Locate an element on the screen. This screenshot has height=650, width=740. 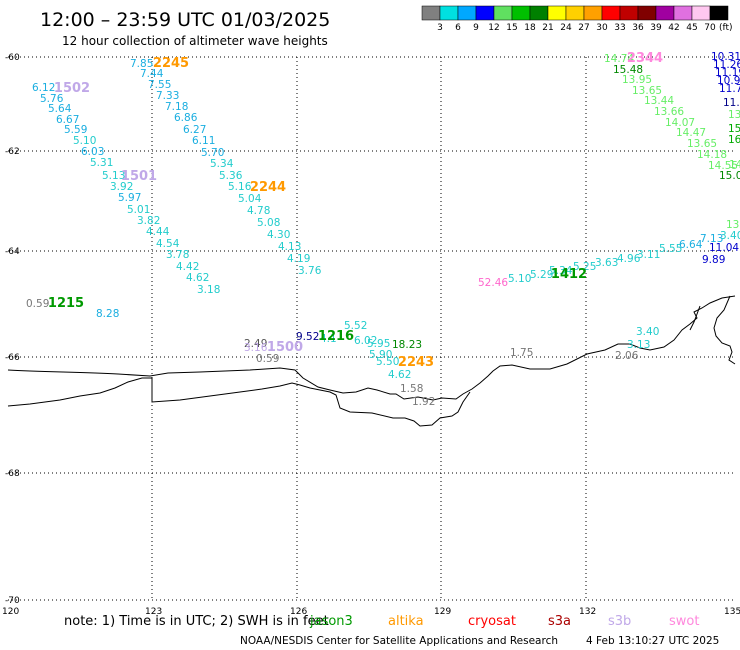
satellite-legend-cryosat: cryosat is located at coordinates (492, 621).